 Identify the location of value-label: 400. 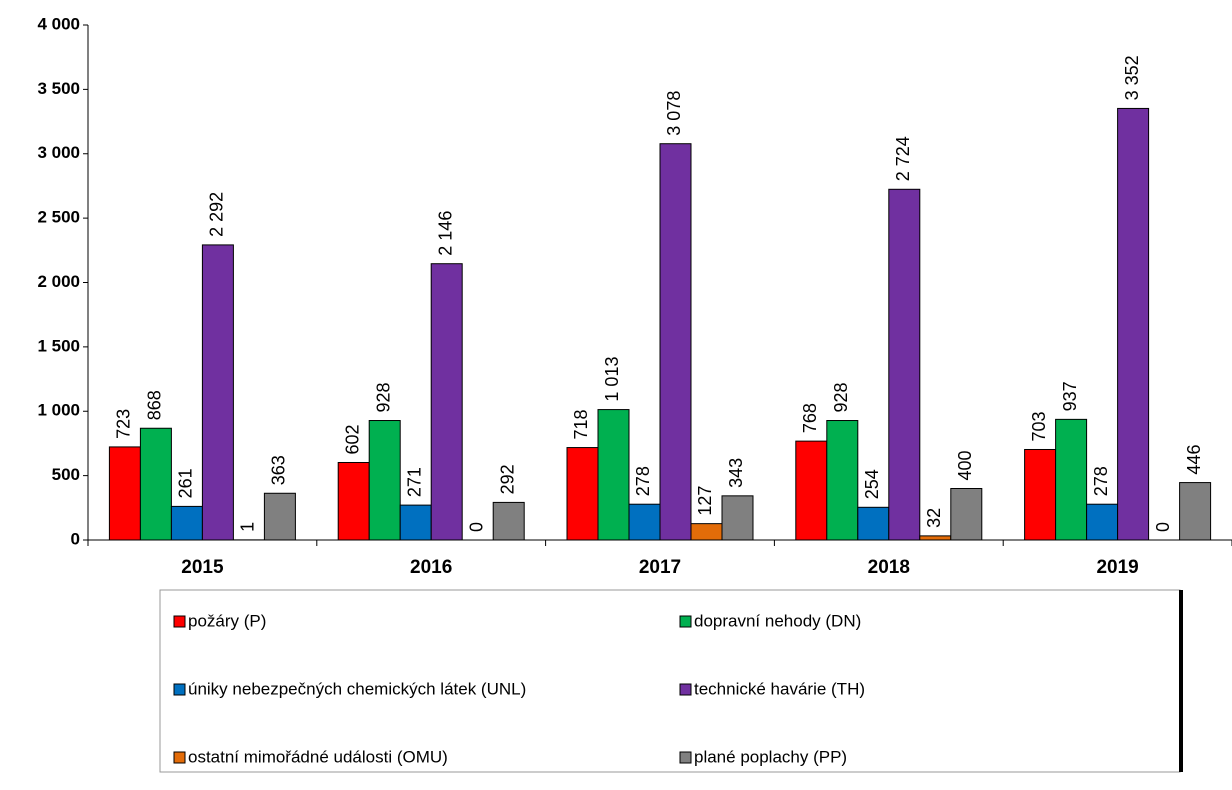
(965, 465).